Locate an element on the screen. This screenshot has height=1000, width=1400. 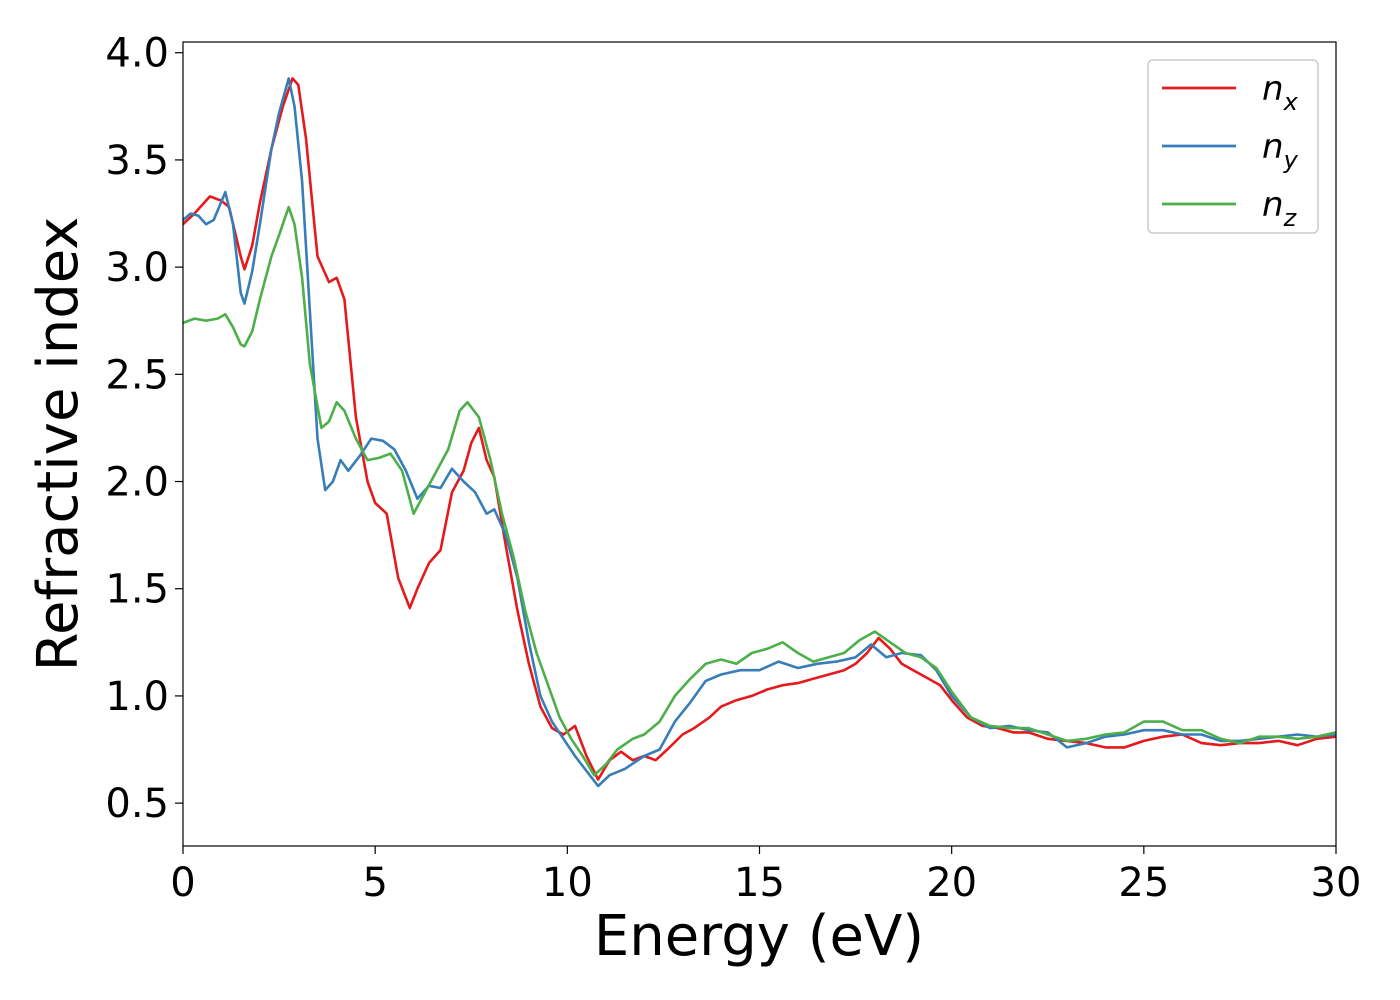
legend-label-n-y: ny is located at coordinates (1280, 150).